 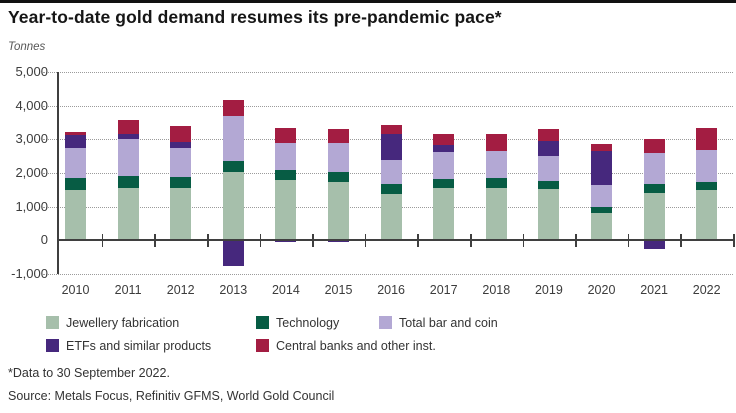 What do you see at coordinates (31, 206) in the screenshot?
I see `y-tick-label: 1,000` at bounding box center [31, 206].